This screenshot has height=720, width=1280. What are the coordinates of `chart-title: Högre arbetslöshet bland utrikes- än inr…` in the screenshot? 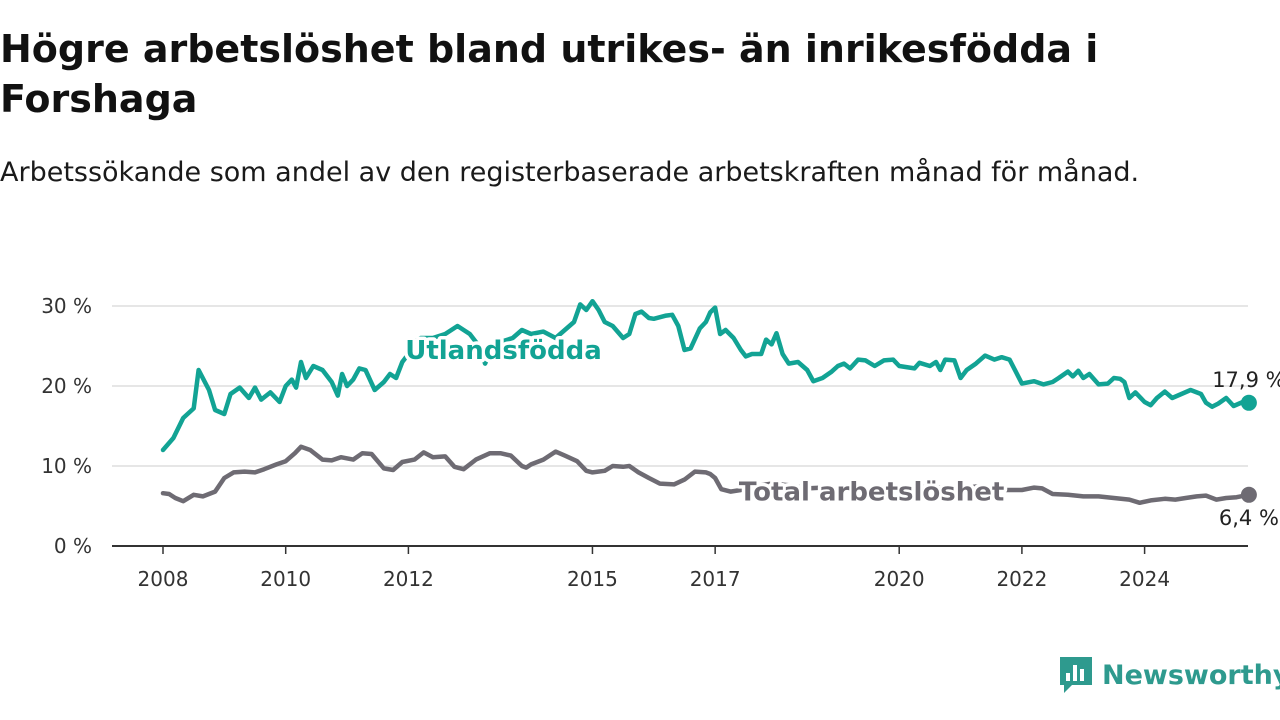 It's located at (549, 74).